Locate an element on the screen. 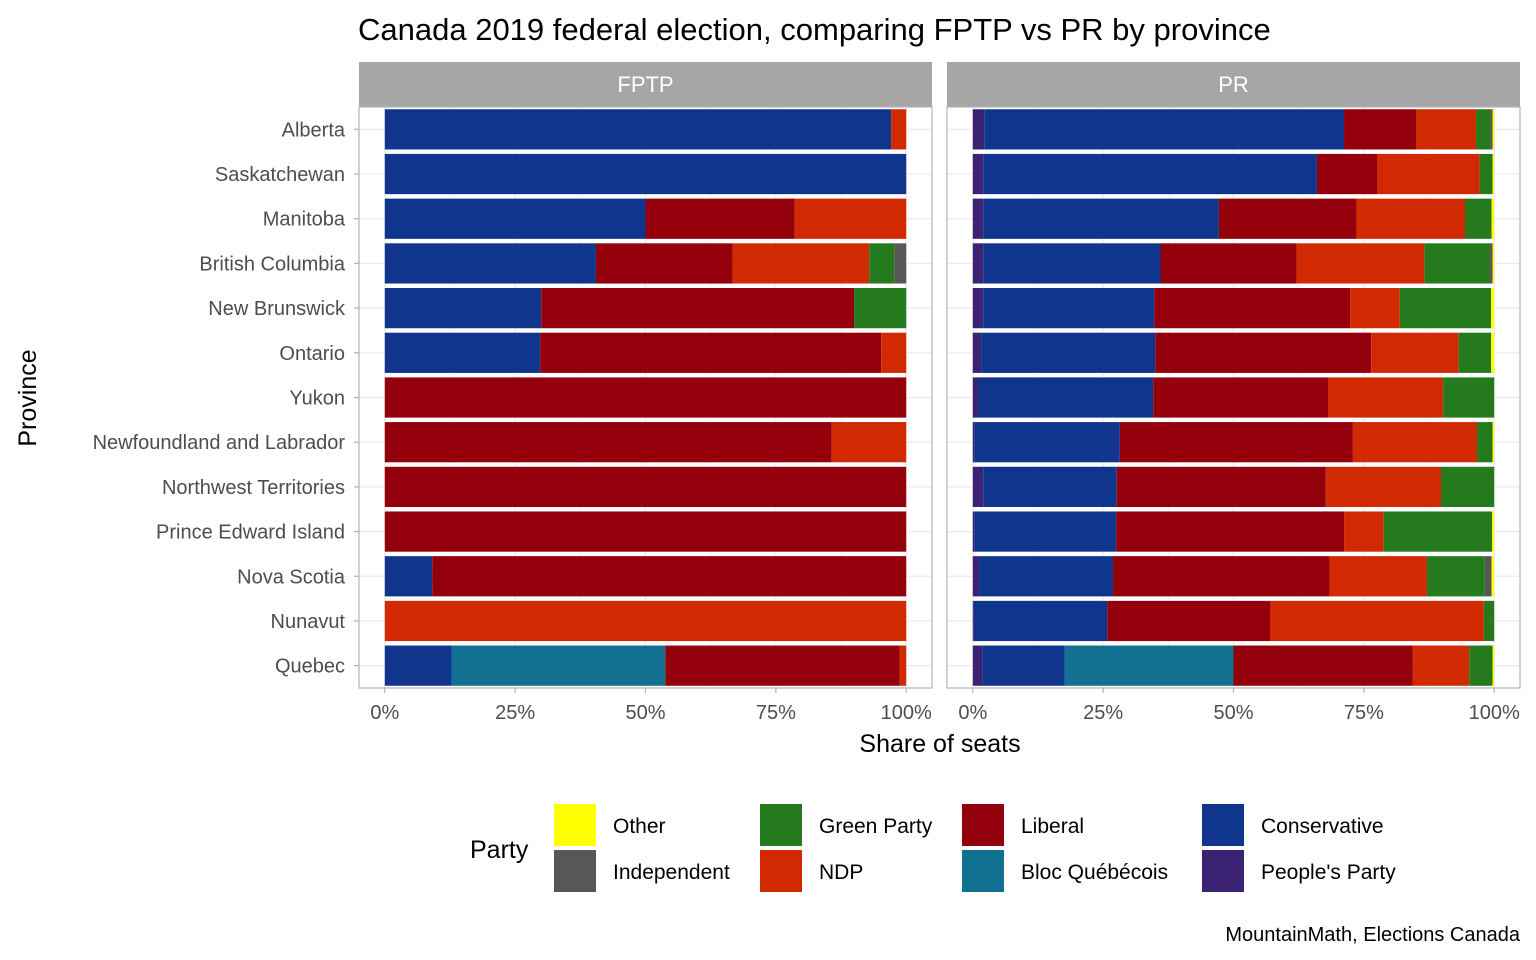 This screenshot has width=1536, height=960. bar-pr-manitoba-ndp is located at coordinates (1411, 218).